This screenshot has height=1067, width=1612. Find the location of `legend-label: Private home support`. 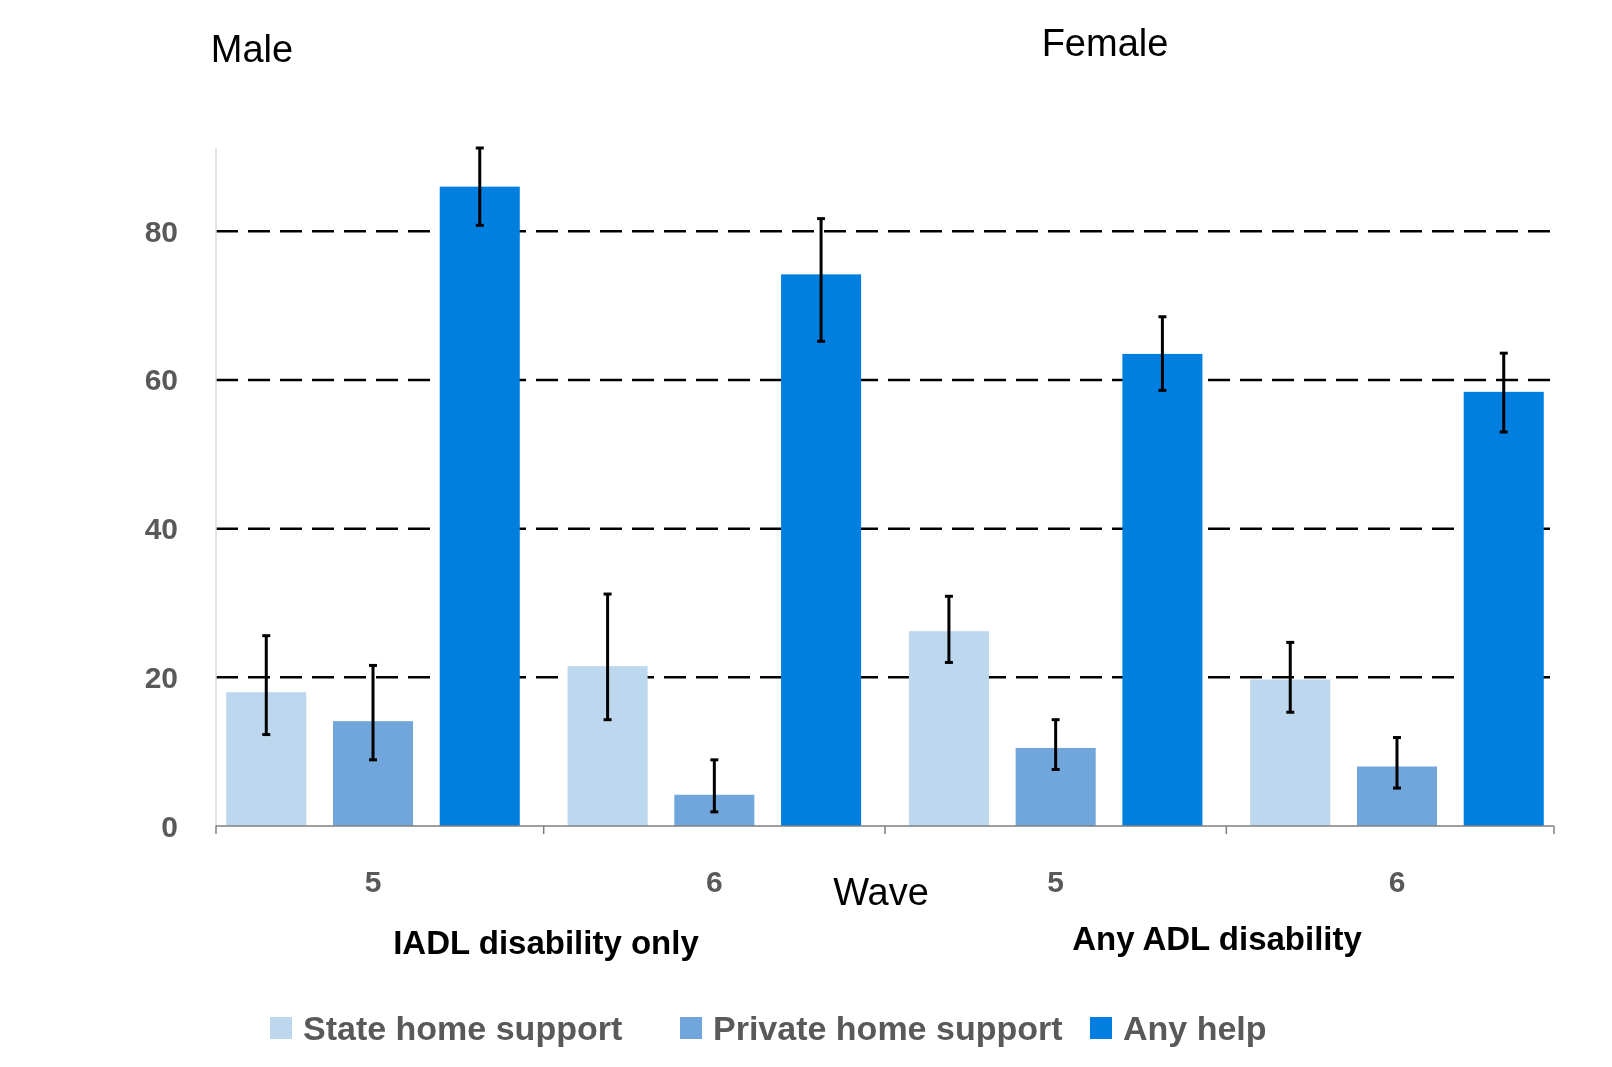

legend-label: Private home support is located at coordinates (888, 1028).